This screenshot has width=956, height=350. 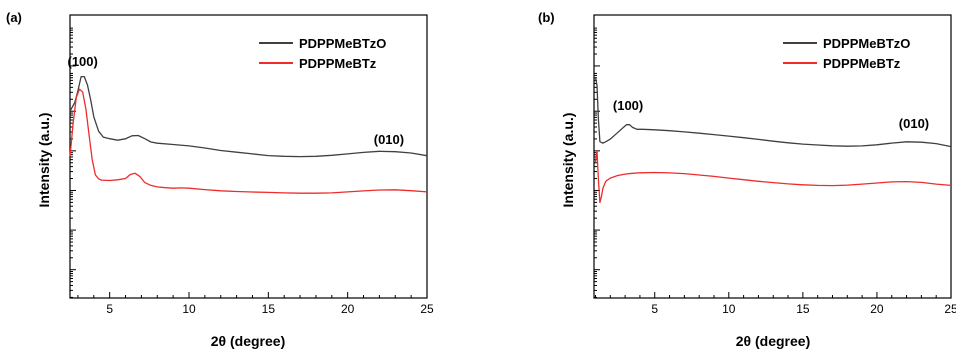 I want to click on x-tick-label-a-5: 5, so click(x=109, y=309).